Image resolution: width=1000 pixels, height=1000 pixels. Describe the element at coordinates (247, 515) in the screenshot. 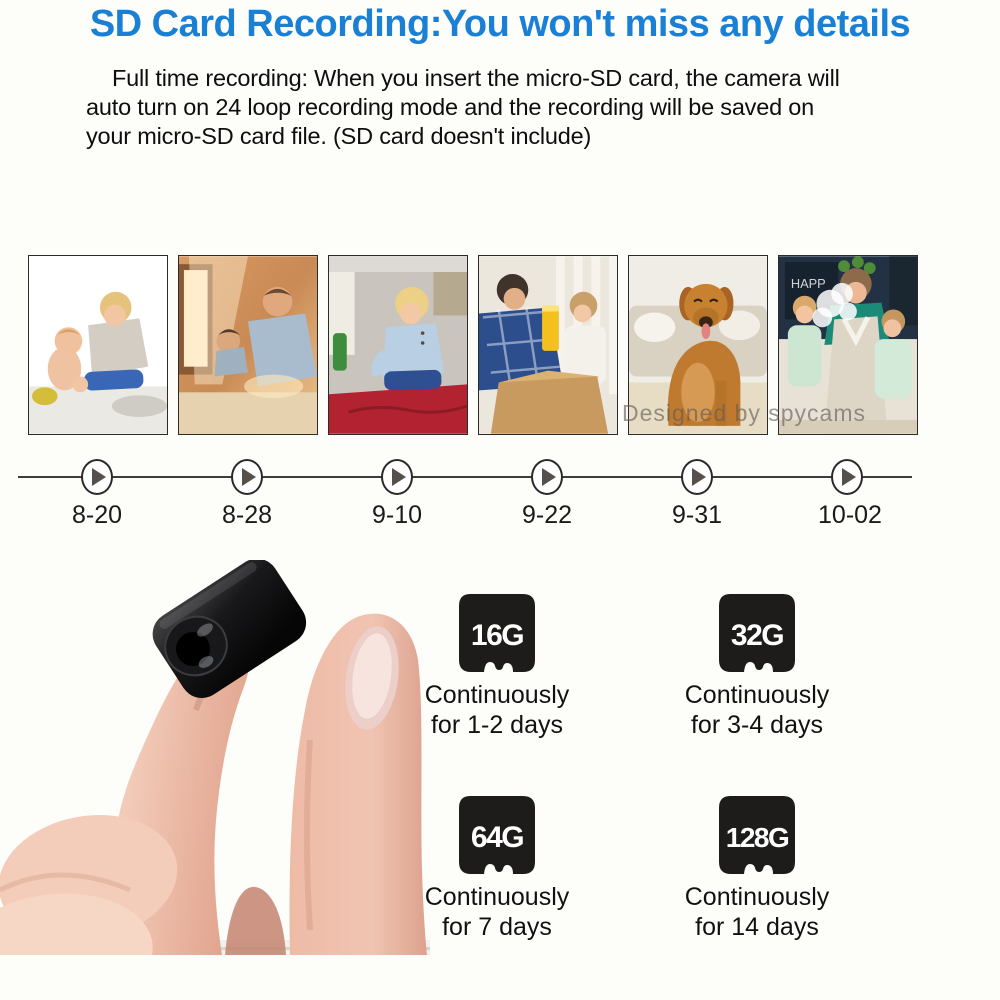

I see `timeline-date: 8-28` at that location.